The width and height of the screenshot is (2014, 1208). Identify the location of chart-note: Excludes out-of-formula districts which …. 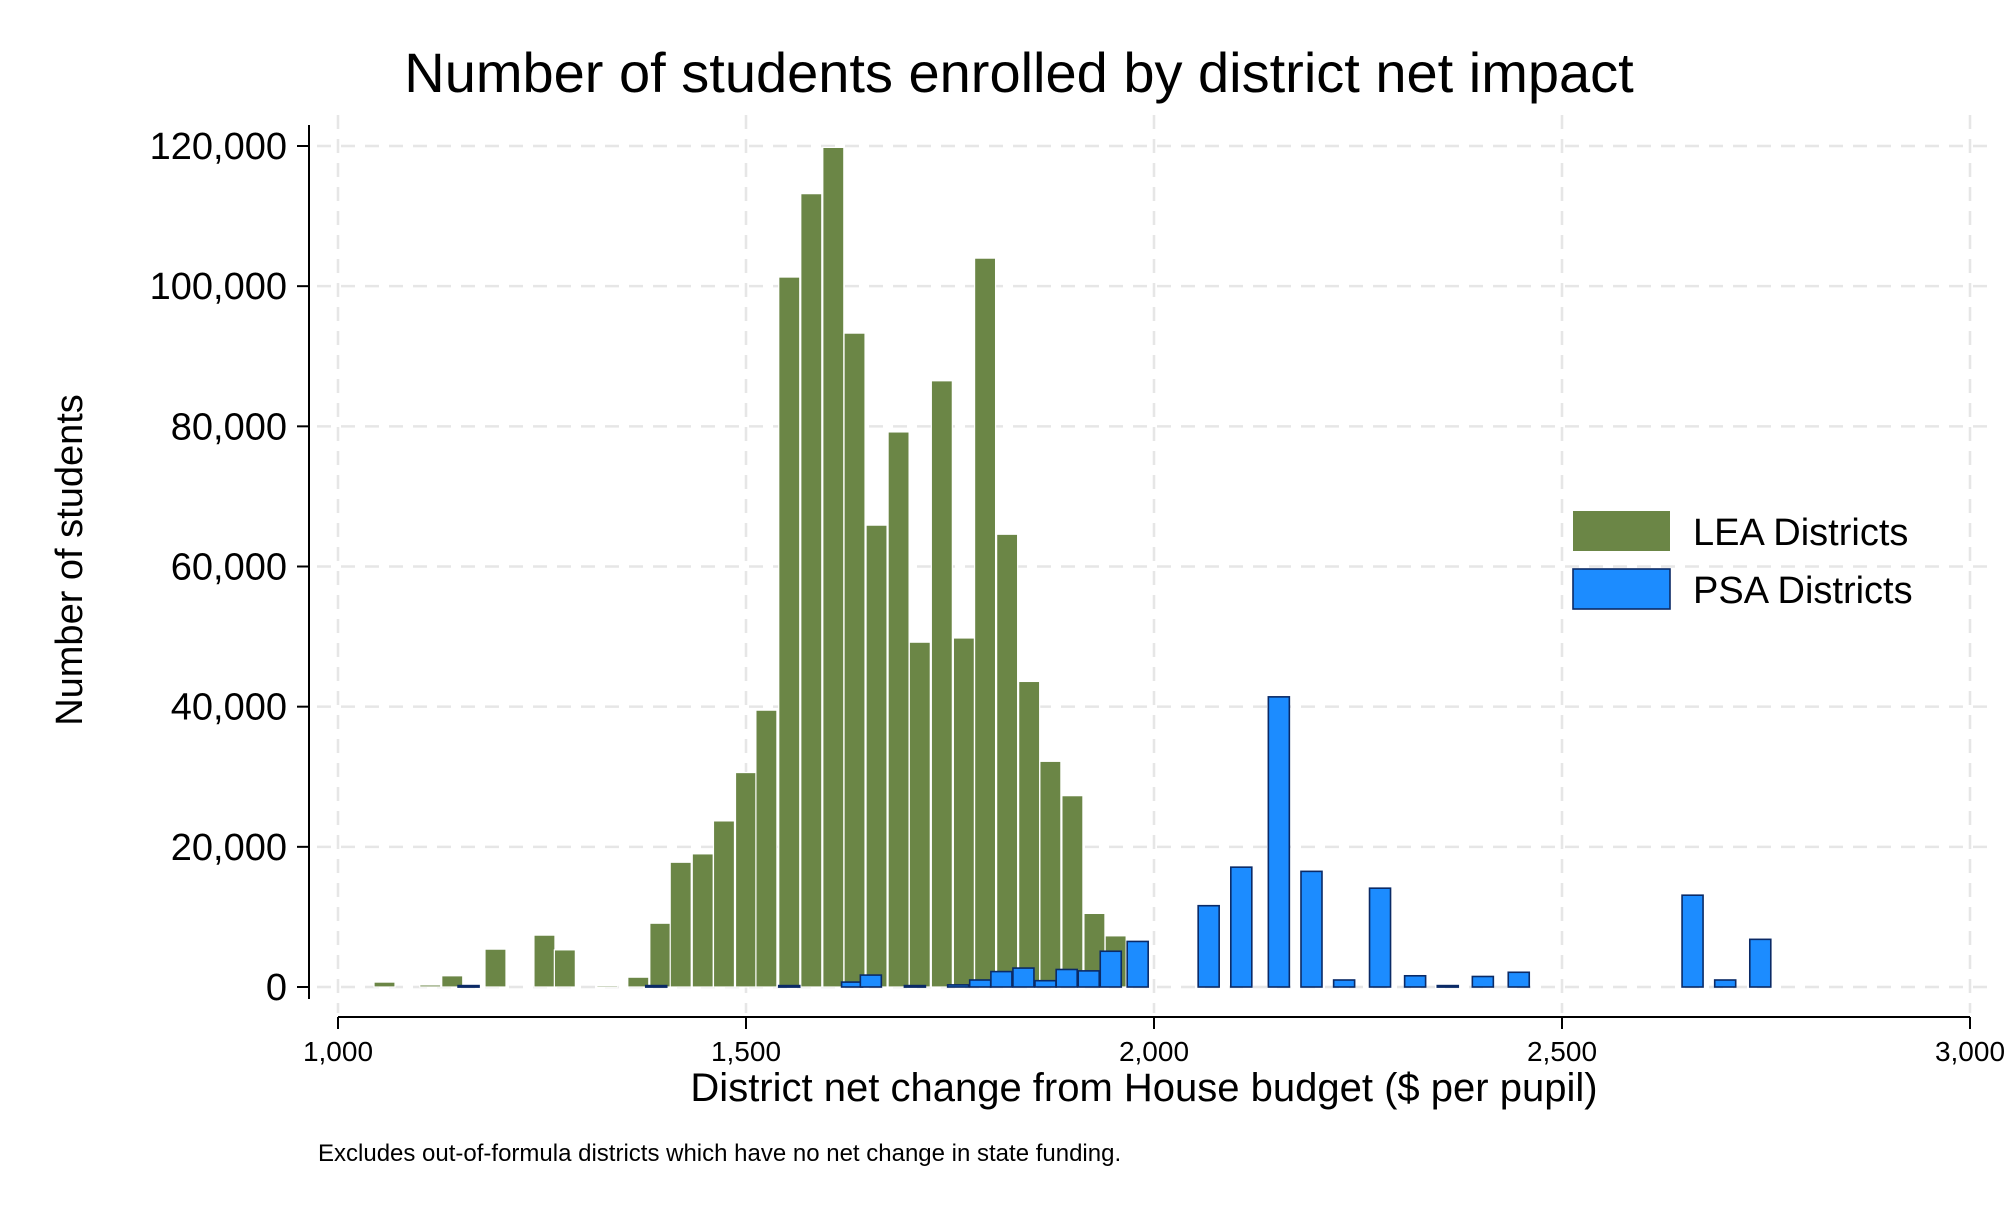
(719, 1153).